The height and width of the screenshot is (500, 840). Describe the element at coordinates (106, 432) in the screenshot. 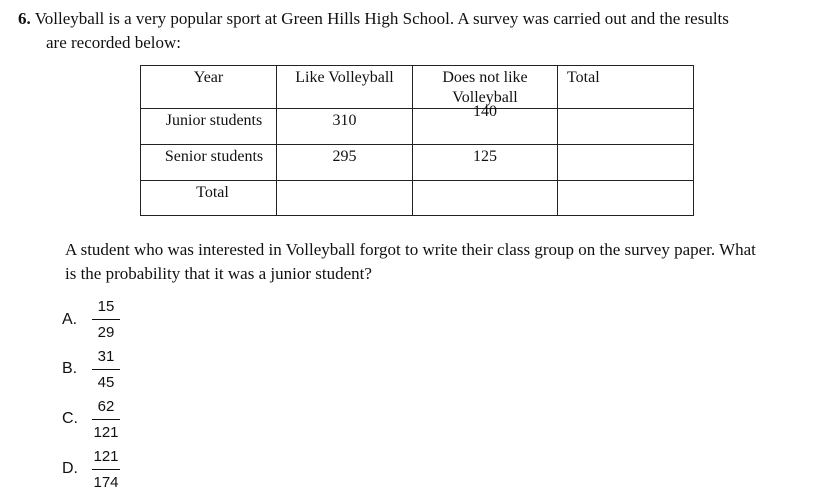

I see `option-c-denominator: 121` at that location.